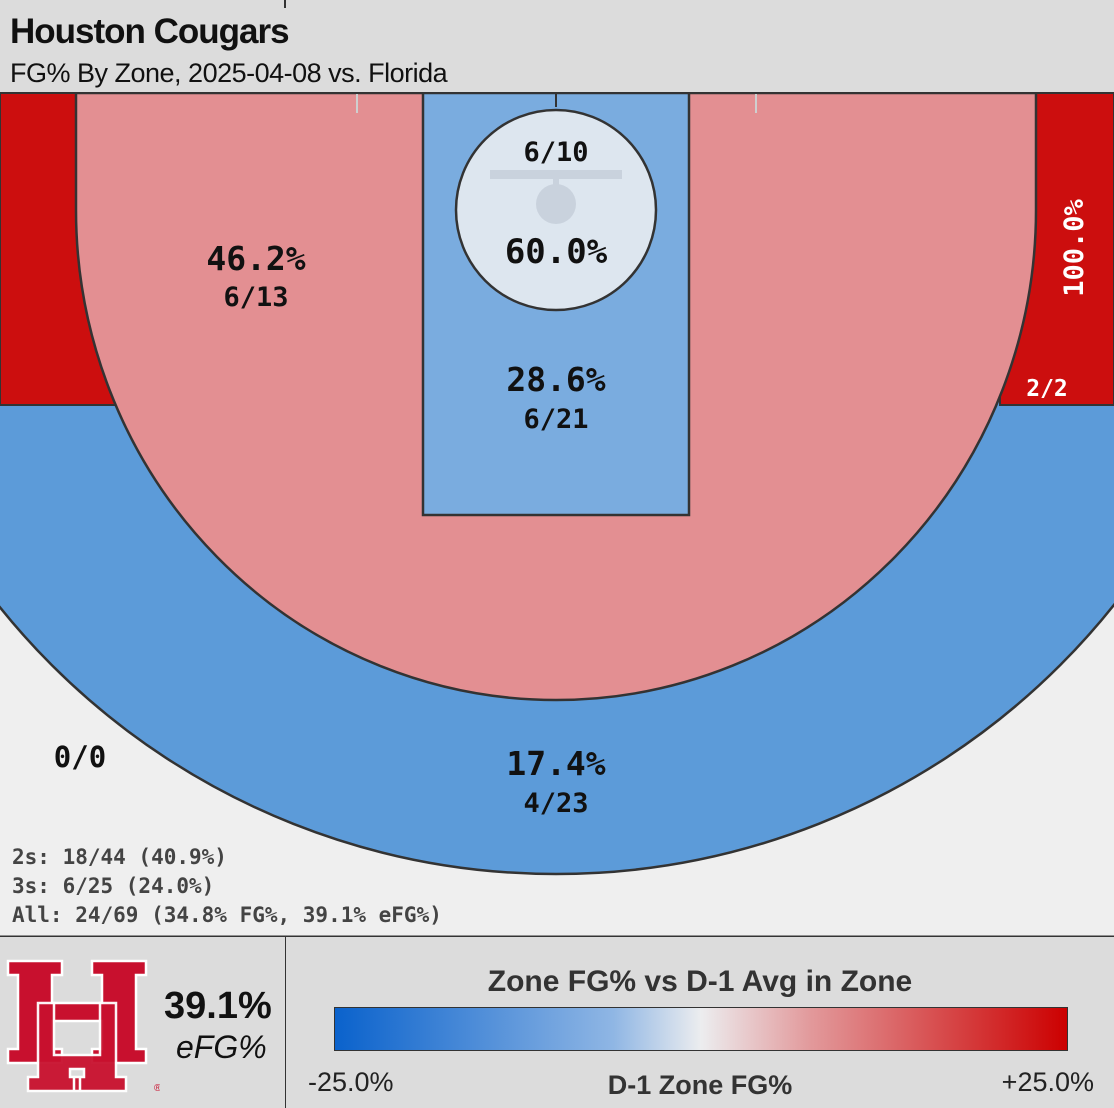  Describe the element at coordinates (555, 152) in the screenshot. I see `rim-frac-label: 6/10` at that location.